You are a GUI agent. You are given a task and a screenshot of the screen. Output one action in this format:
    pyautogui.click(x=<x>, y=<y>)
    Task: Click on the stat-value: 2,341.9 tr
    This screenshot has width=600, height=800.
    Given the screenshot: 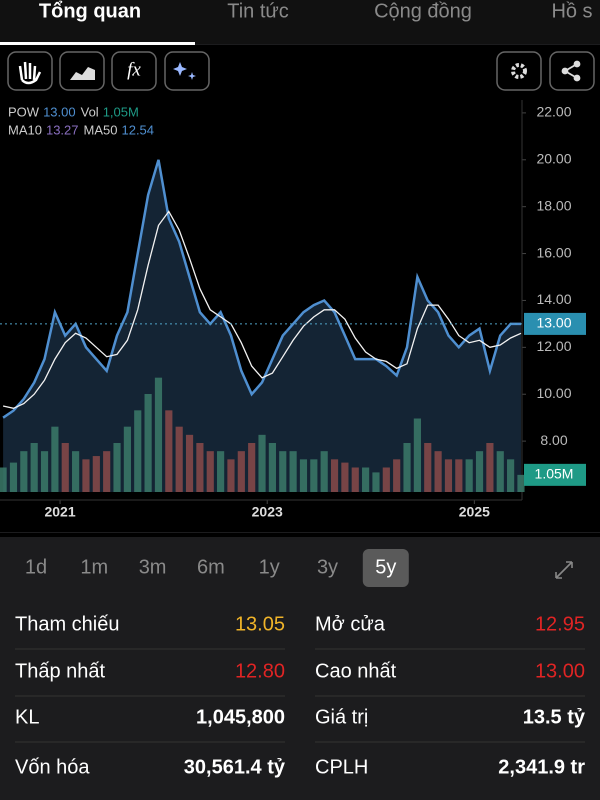 What is the action you would take?
    pyautogui.click(x=541, y=767)
    